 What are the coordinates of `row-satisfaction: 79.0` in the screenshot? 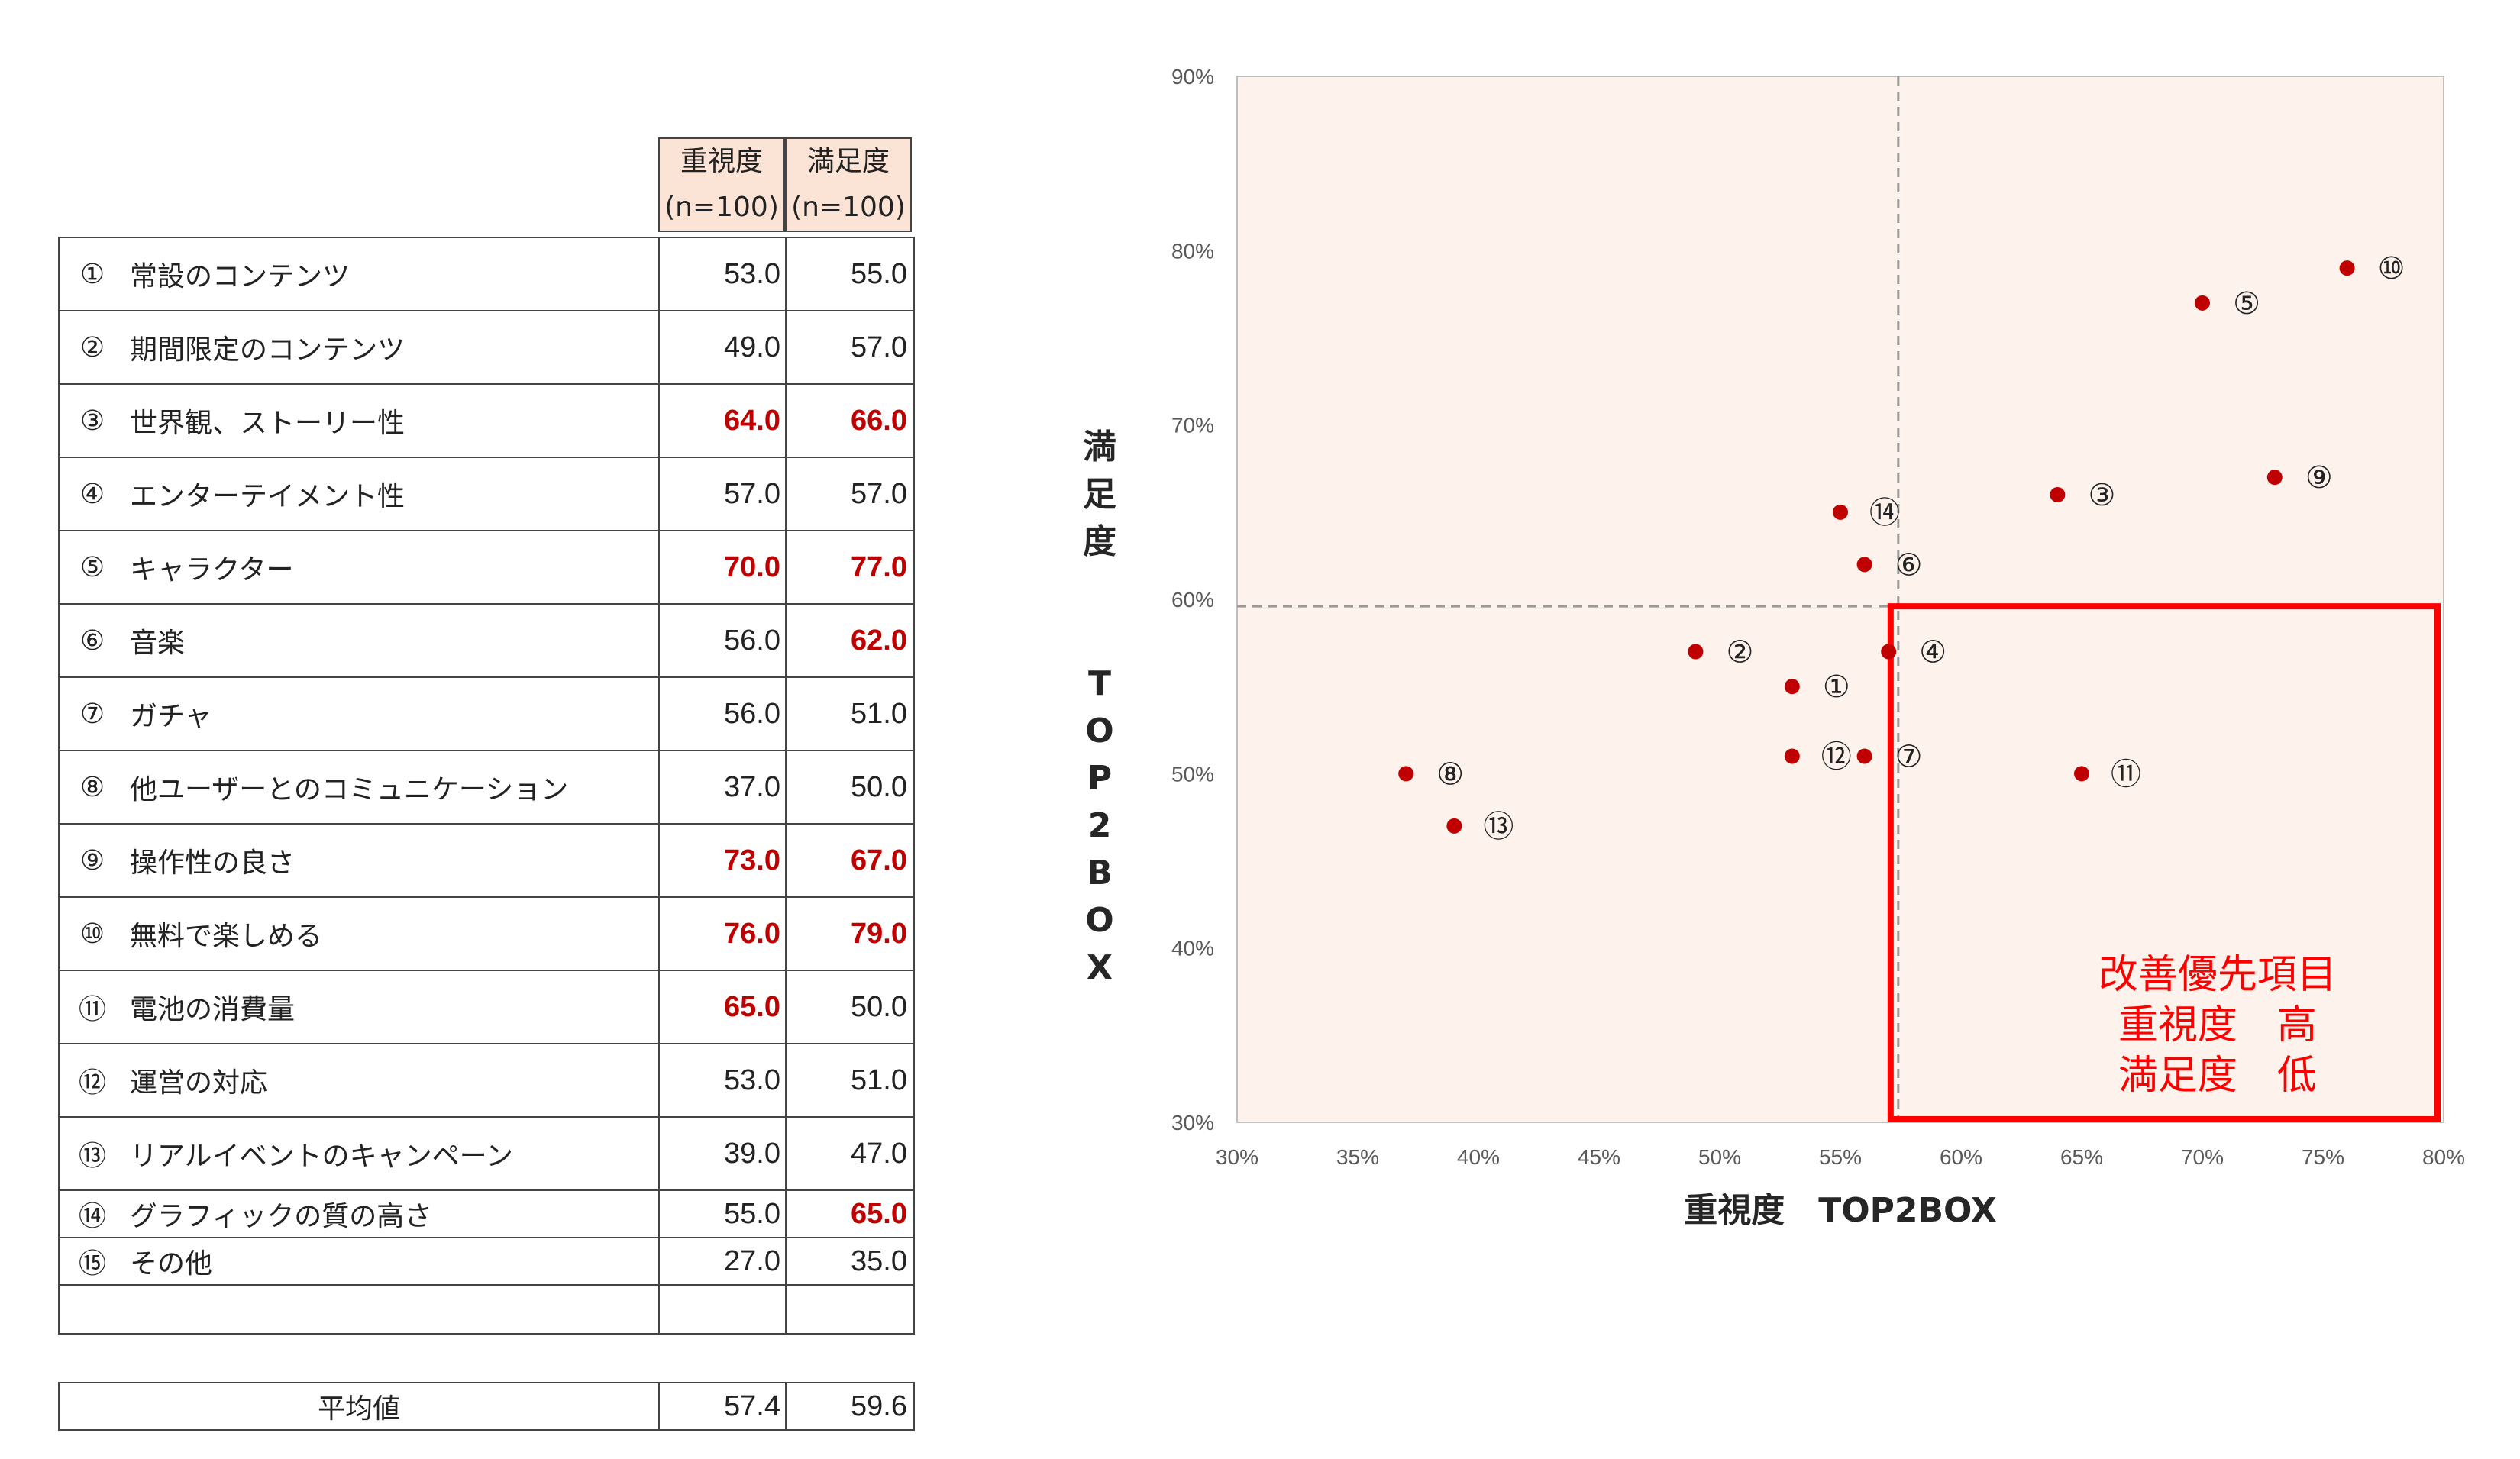 It's located at (848, 934).